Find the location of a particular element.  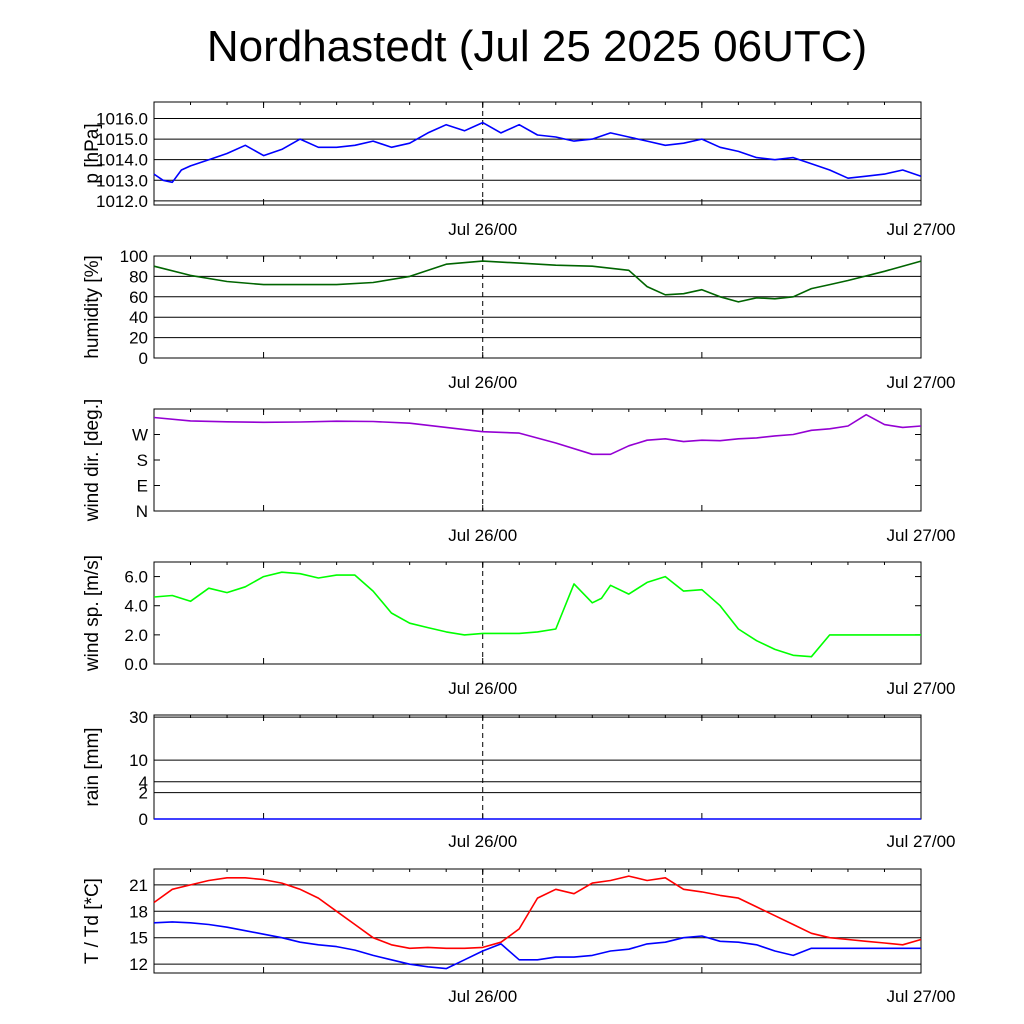

y-tick-label: 80 is located at coordinates (138, 276).